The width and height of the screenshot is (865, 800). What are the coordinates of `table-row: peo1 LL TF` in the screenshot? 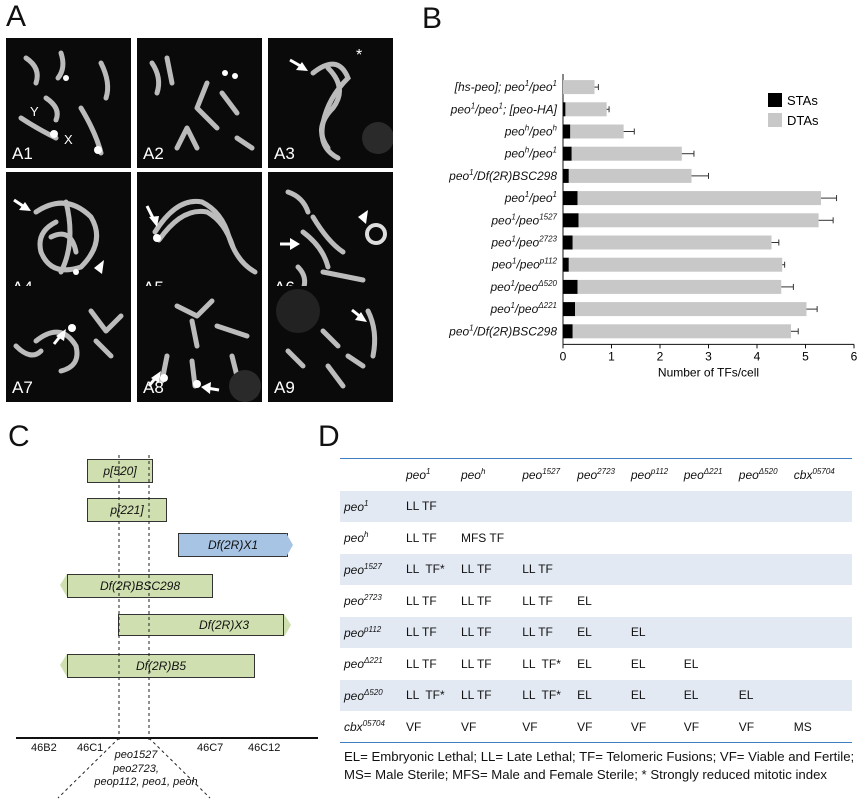 It's located at (596, 506).